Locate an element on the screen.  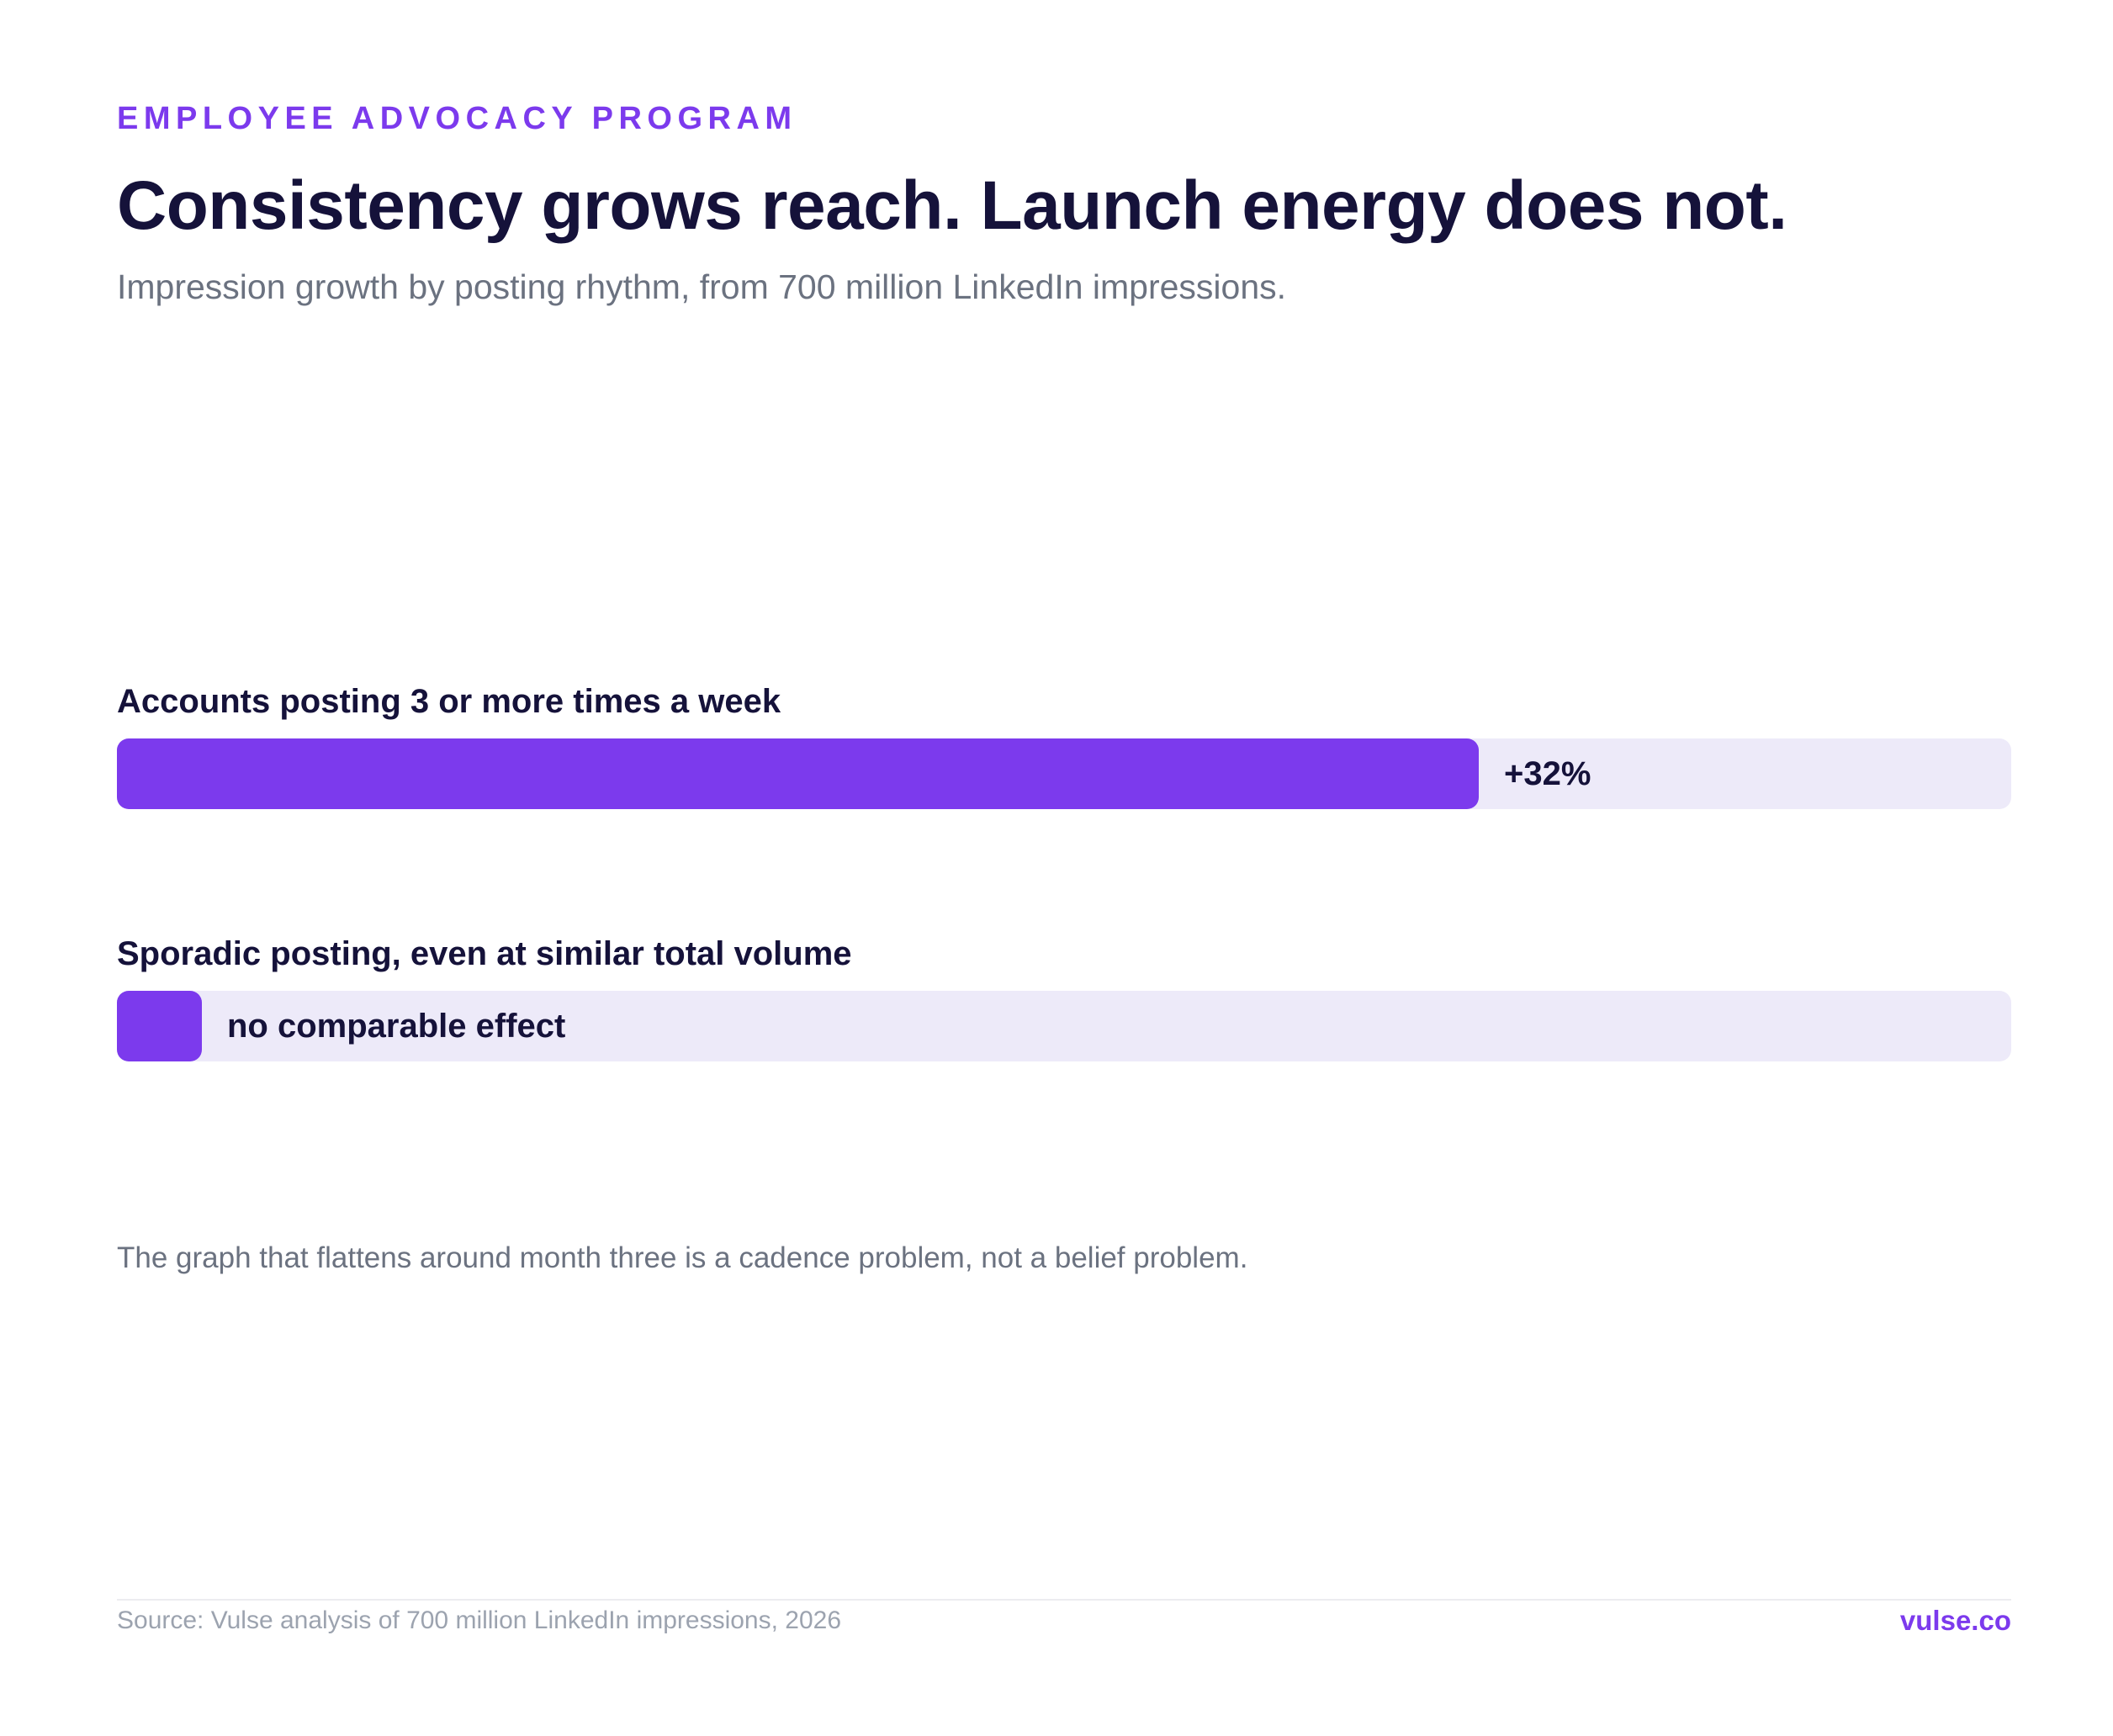
bar-track-2: no comparable effect is located at coordinates (1064, 1026).